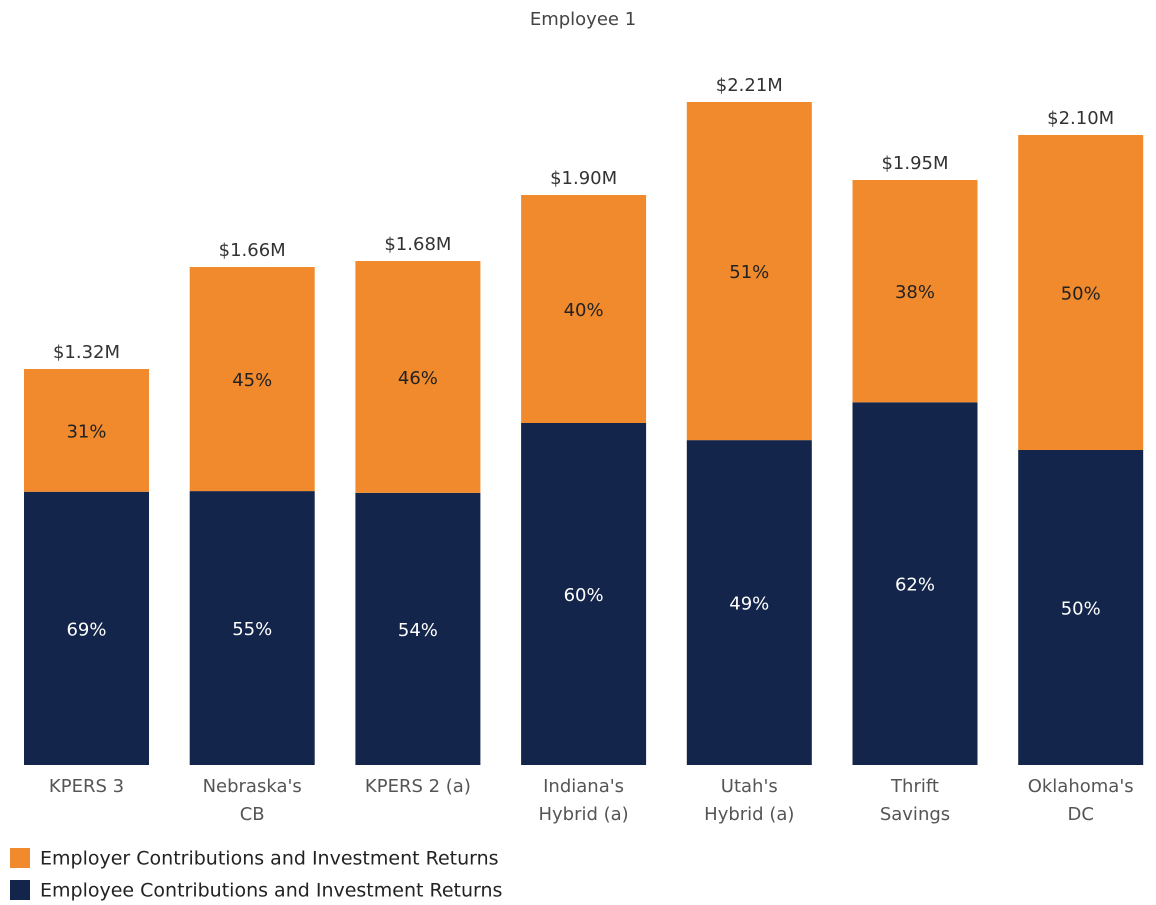 Image resolution: width=1156 pixels, height=905 pixels. I want to click on total-label: $1.66M, so click(252, 250).